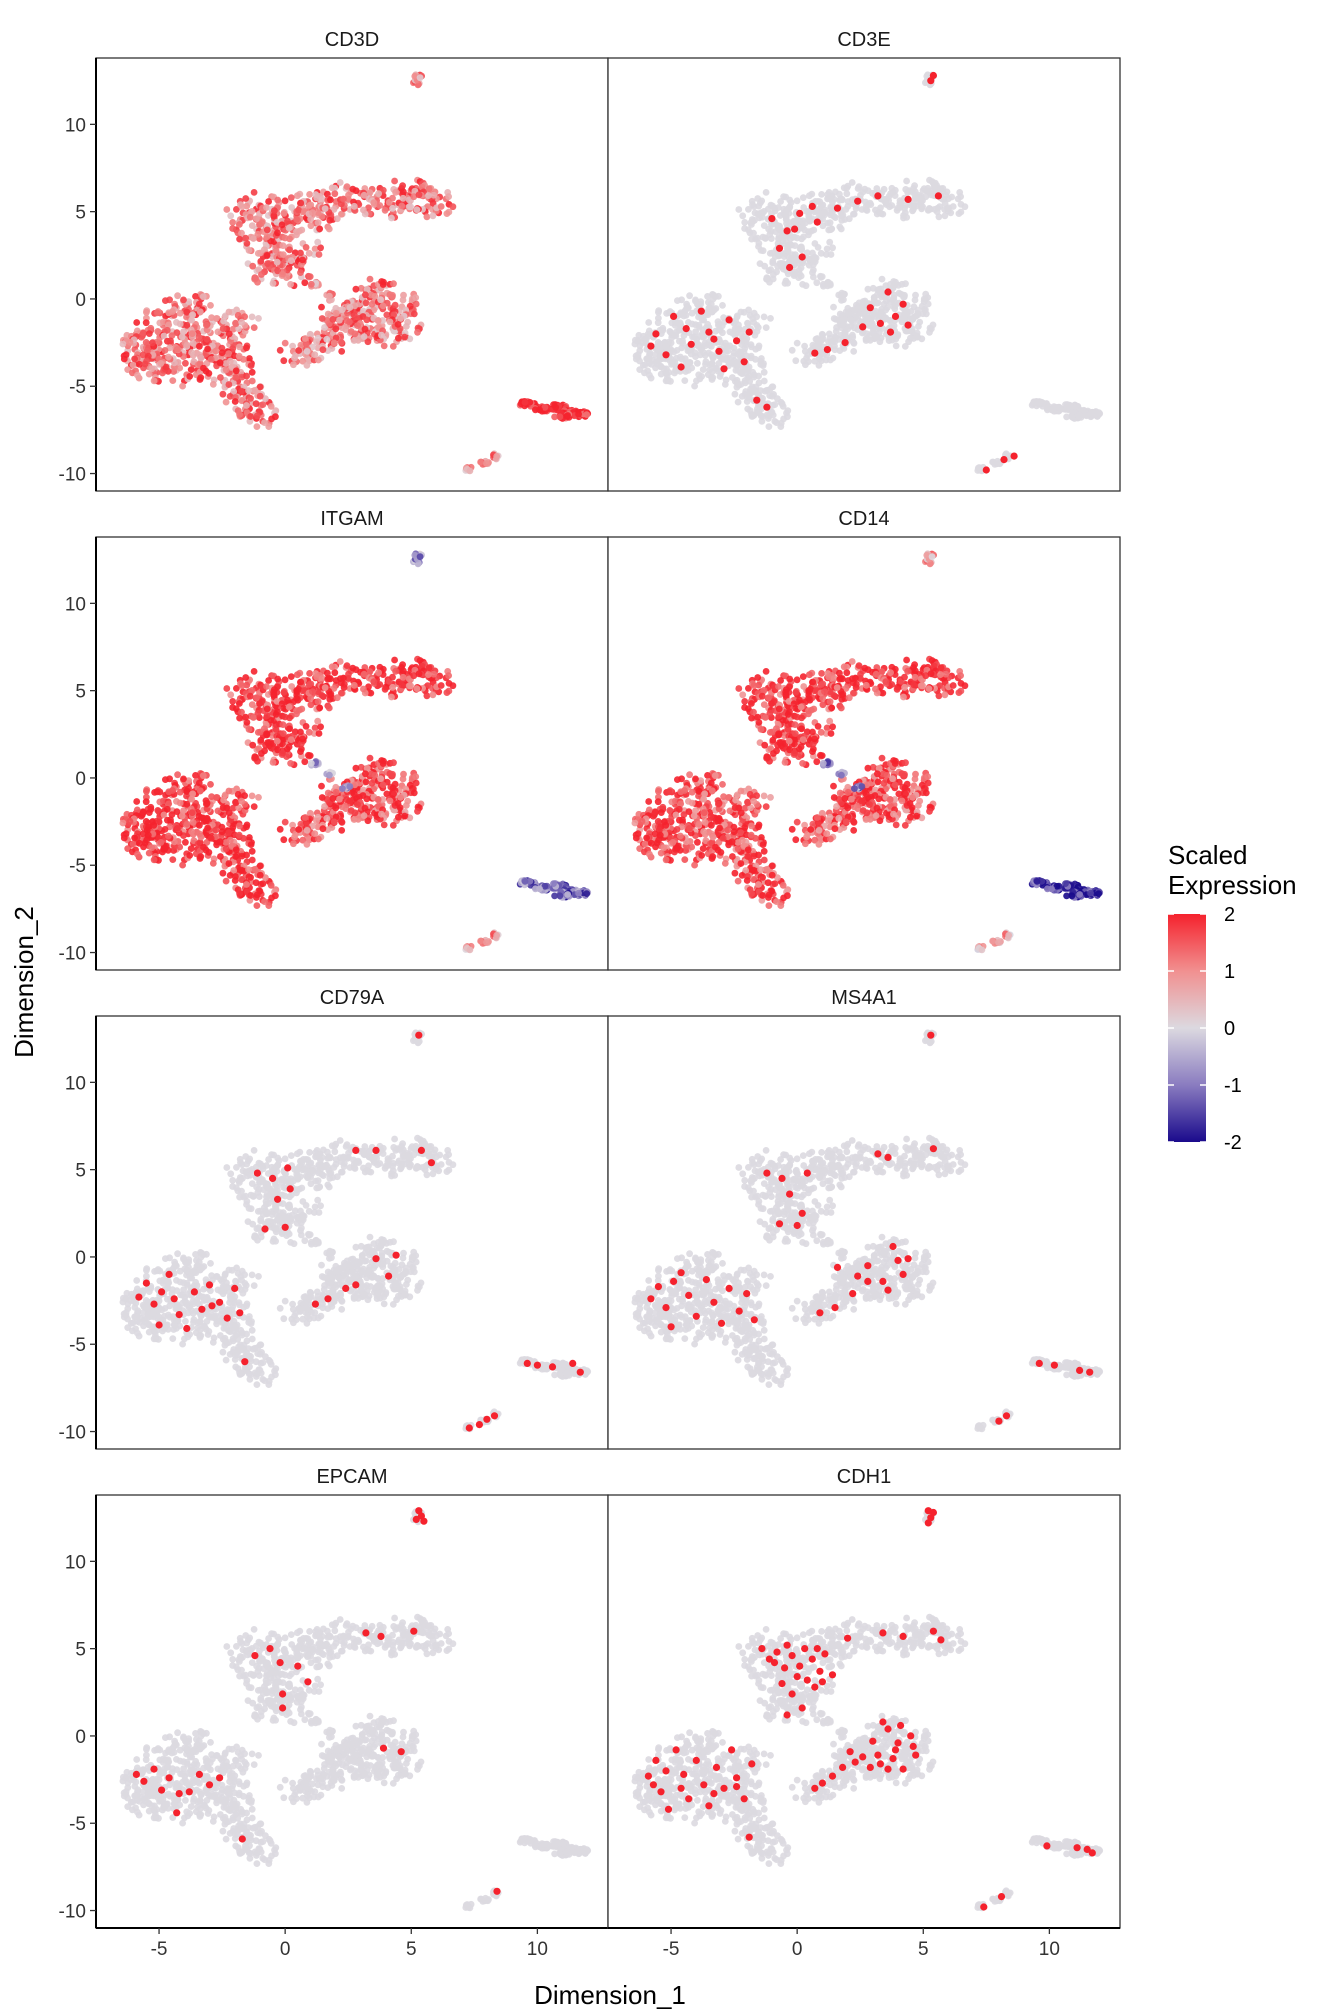 The image size is (1344, 2016). Describe the element at coordinates (355, 273) in the screenshot. I see `cell-points` at that location.